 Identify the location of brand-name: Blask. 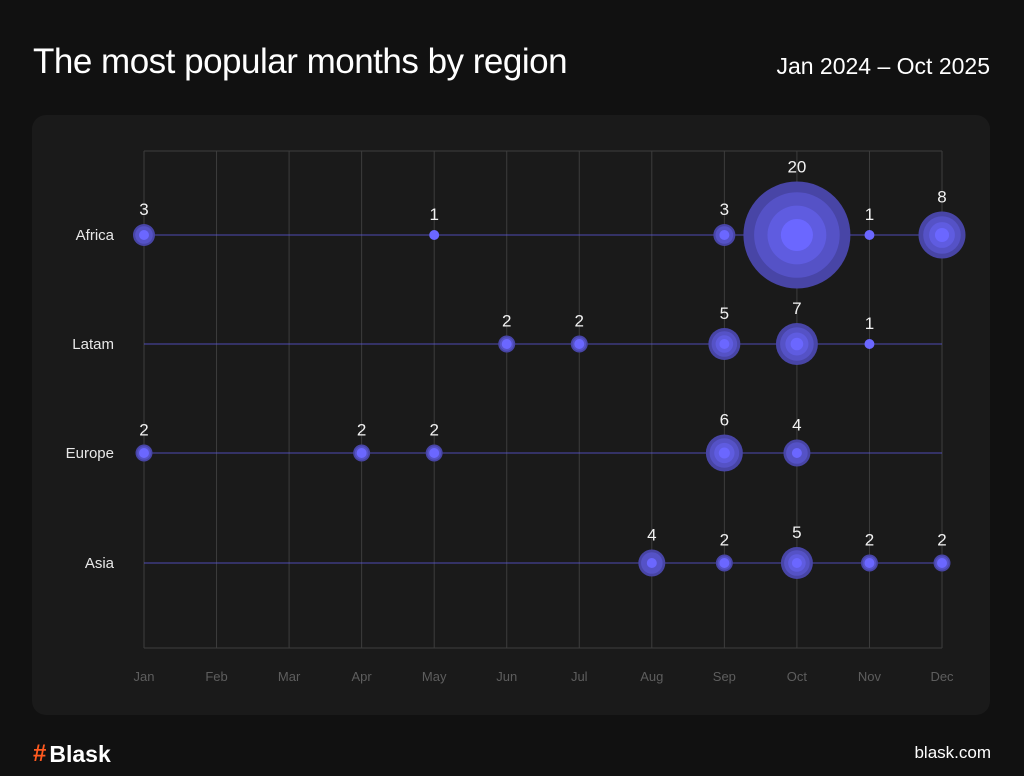
(80, 753).